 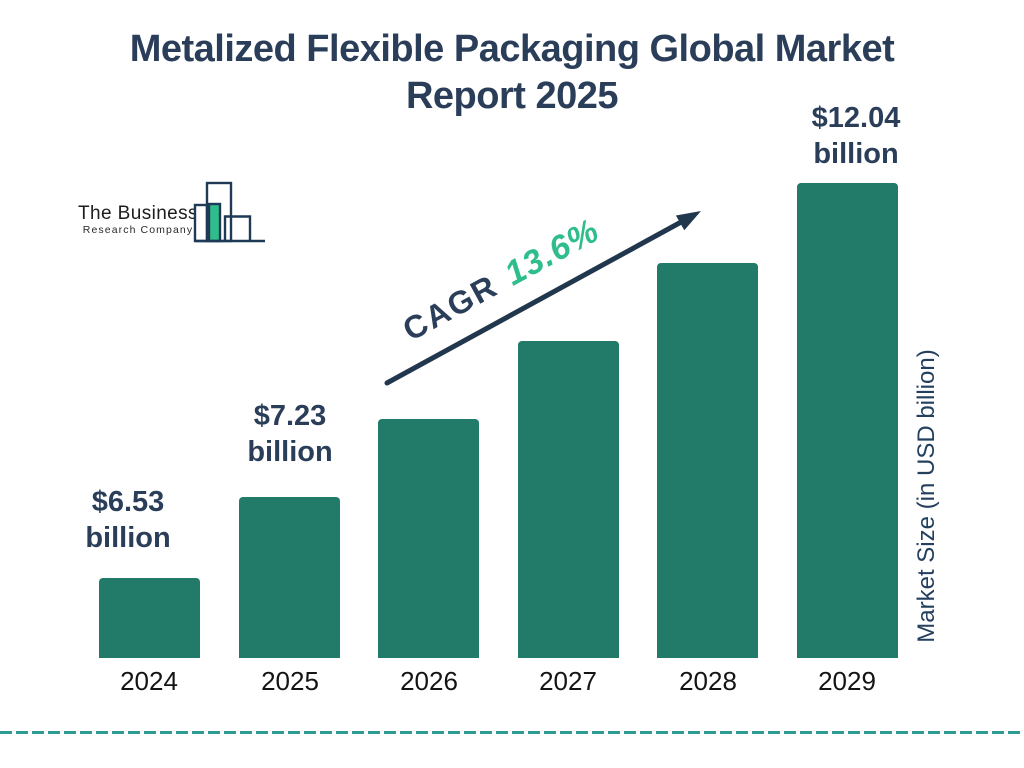 I want to click on value-label-2029-amount: $12.04, so click(x=856, y=118).